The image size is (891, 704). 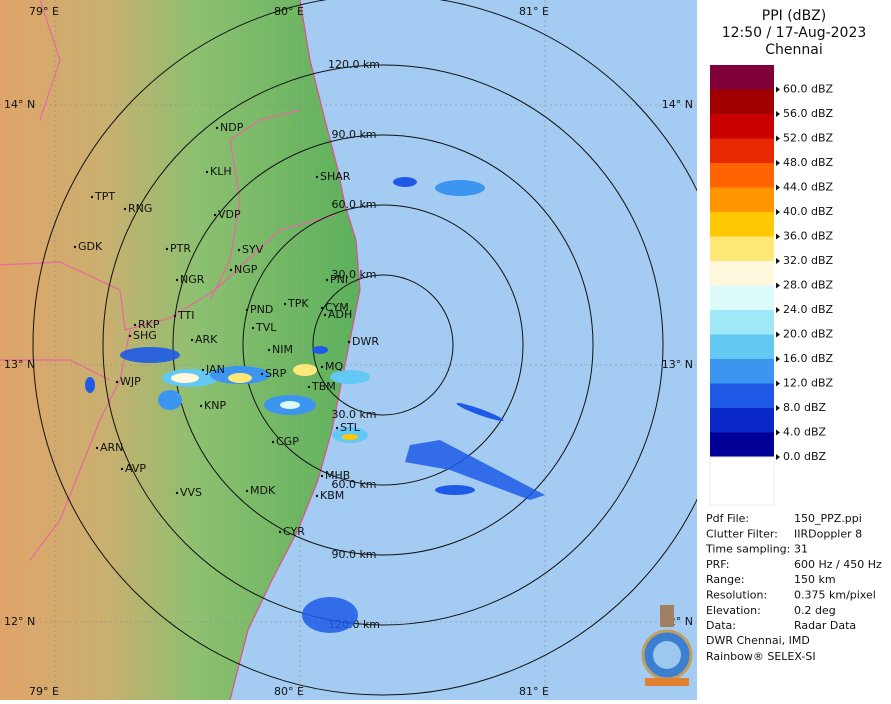 What do you see at coordinates (339, 279) in the screenshot?
I see `station-label: PNI` at bounding box center [339, 279].